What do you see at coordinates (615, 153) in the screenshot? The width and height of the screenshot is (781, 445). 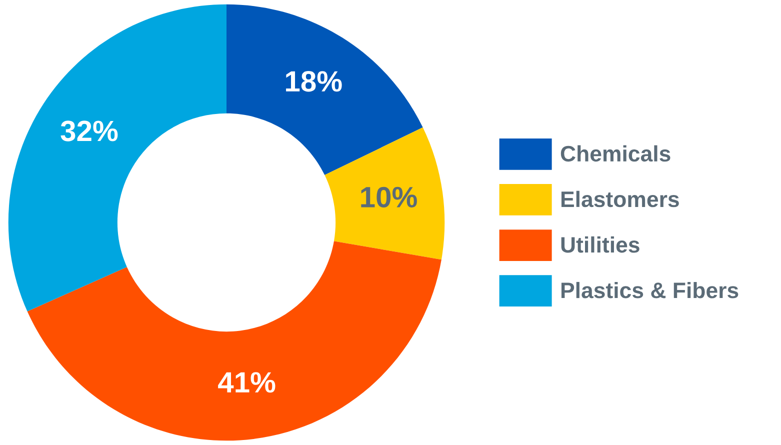 I see `legend-label: Chemicals` at bounding box center [615, 153].